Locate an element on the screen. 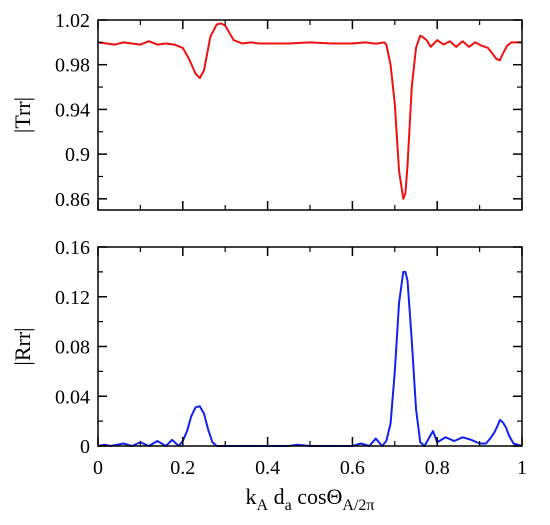 The height and width of the screenshot is (525, 550). y-tick-label: 0.98 is located at coordinates (72, 66).